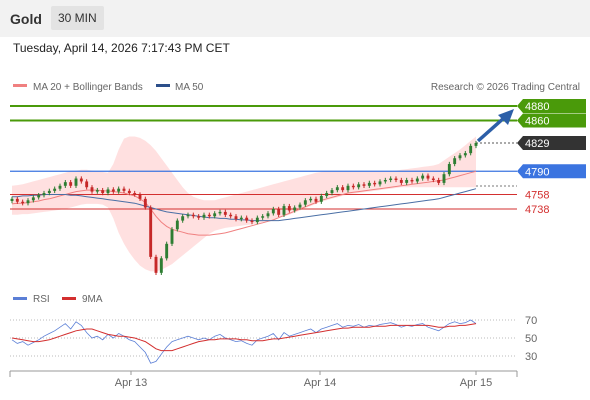 The image size is (590, 400). I want to click on level-label-4880: 4880, so click(537, 107).